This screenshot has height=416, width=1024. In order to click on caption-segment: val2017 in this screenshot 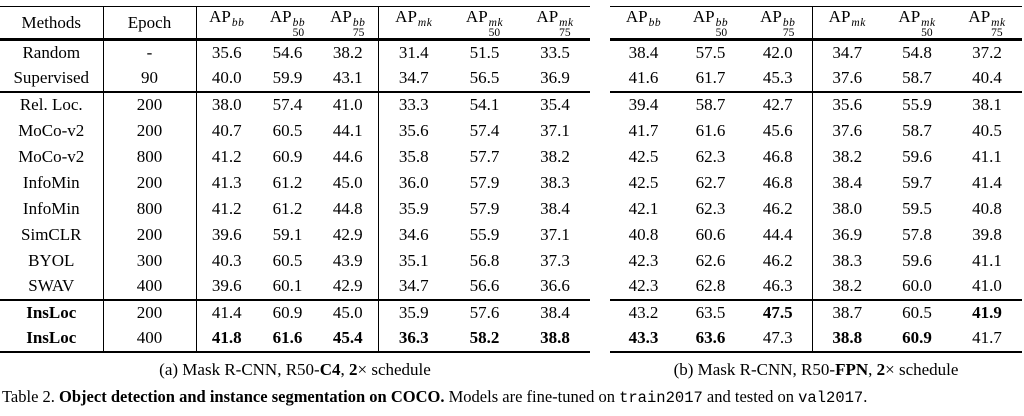, I will do `click(831, 397)`.